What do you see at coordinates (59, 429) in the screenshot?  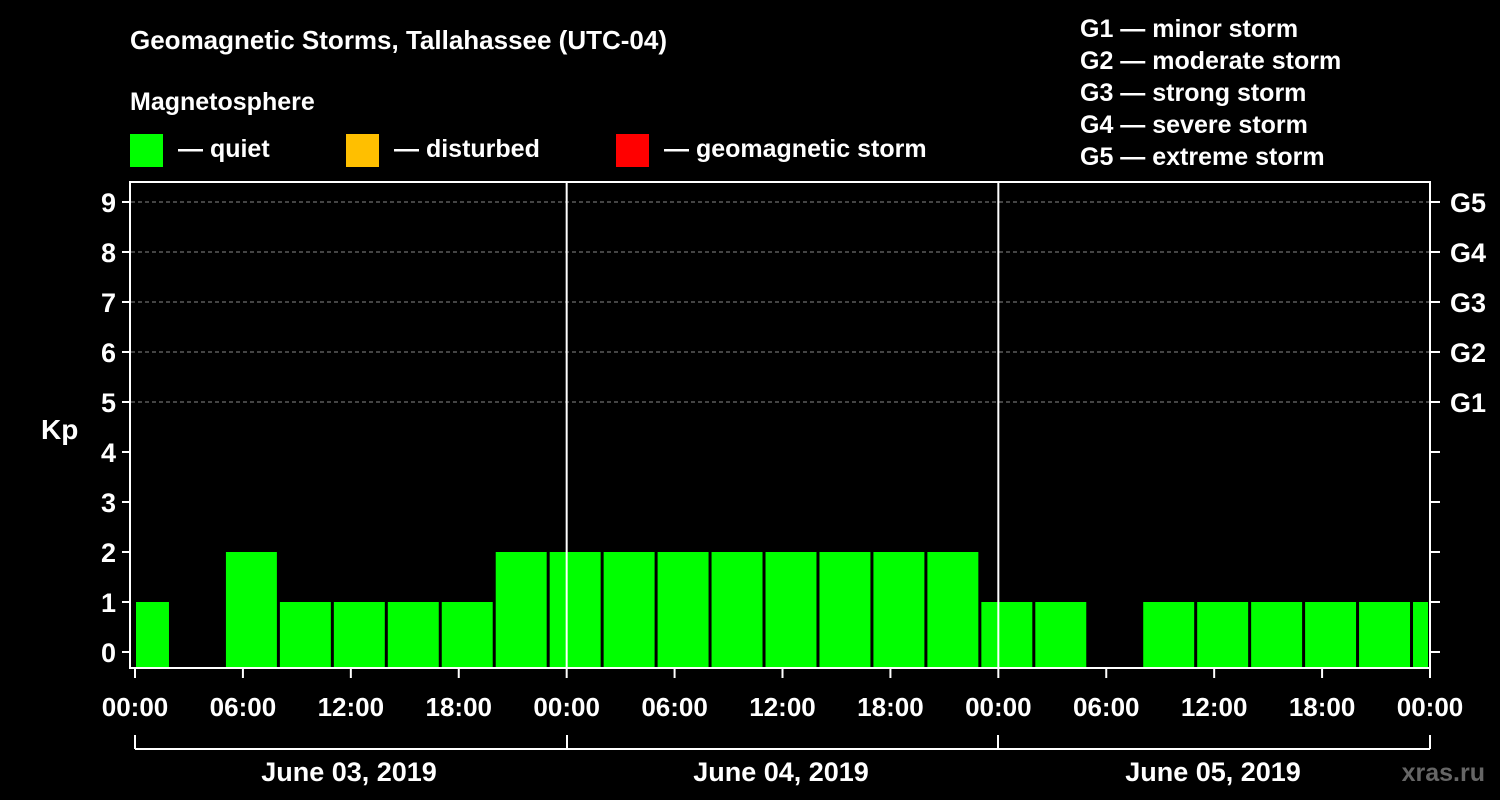 I see `y-axis-label: Kp` at bounding box center [59, 429].